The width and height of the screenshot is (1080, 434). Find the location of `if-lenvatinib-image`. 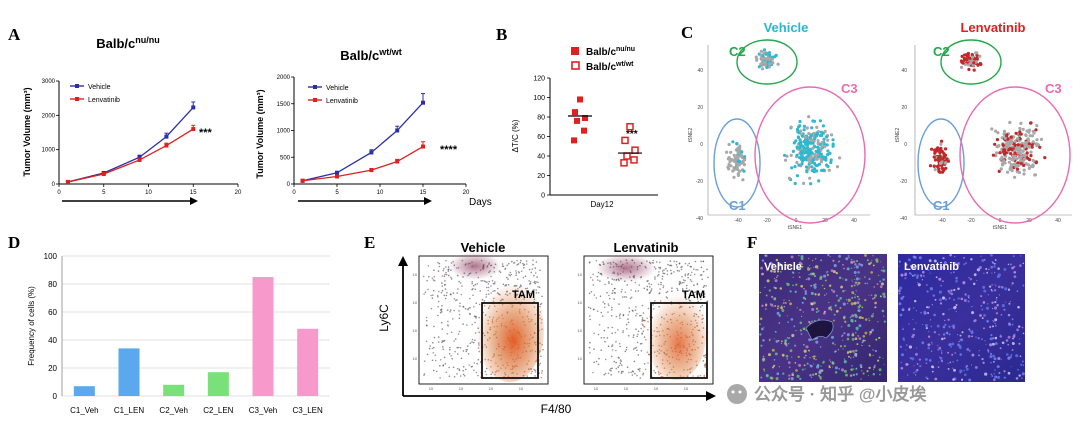

if-lenvatinib-image is located at coordinates (961, 318).